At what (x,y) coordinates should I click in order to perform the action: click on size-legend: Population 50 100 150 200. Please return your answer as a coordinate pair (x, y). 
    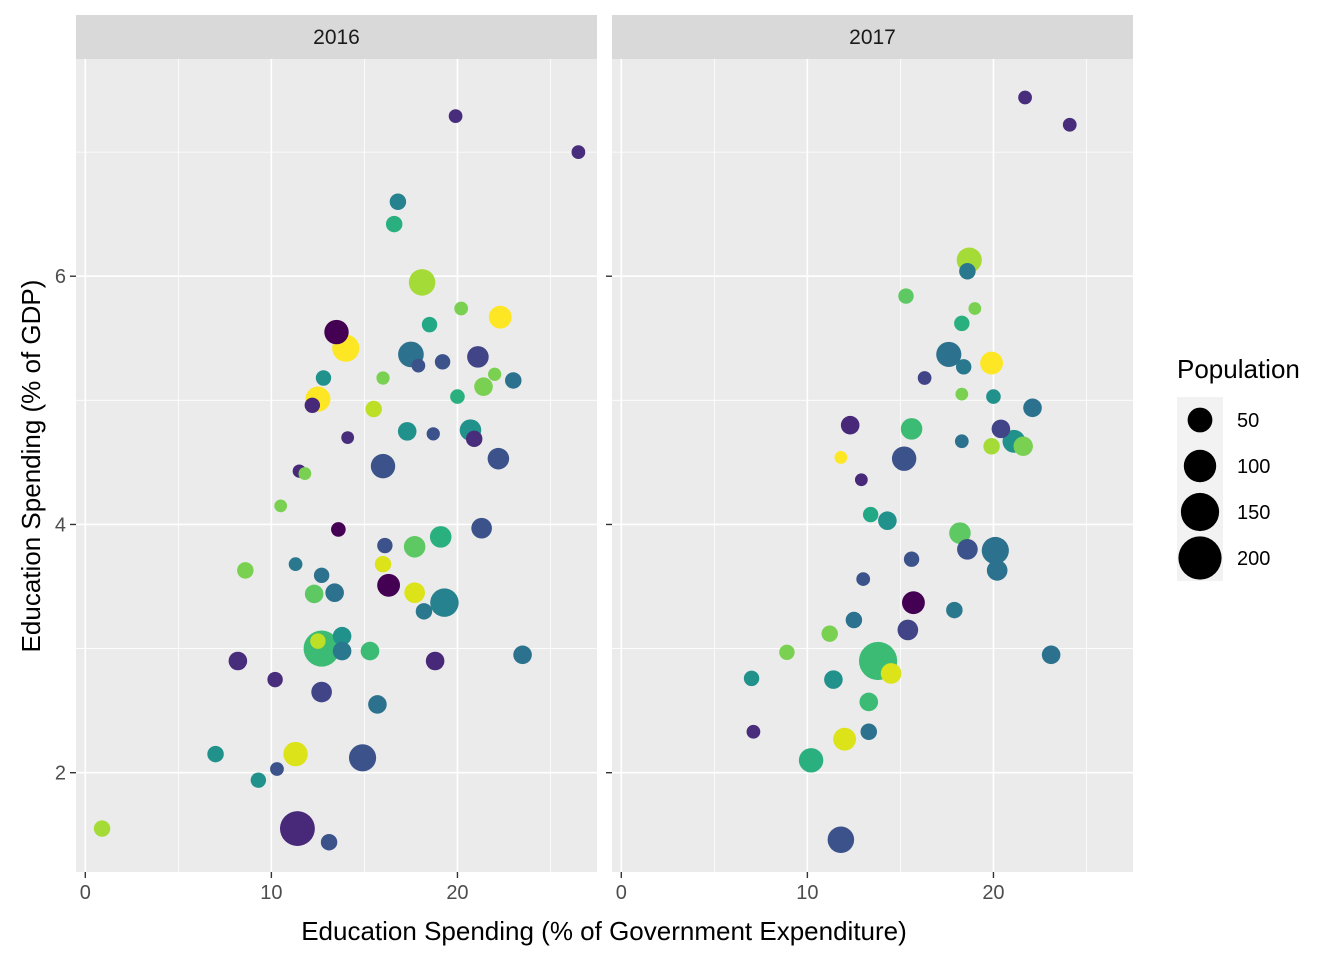
    Looking at the image, I should click on (1238, 467).